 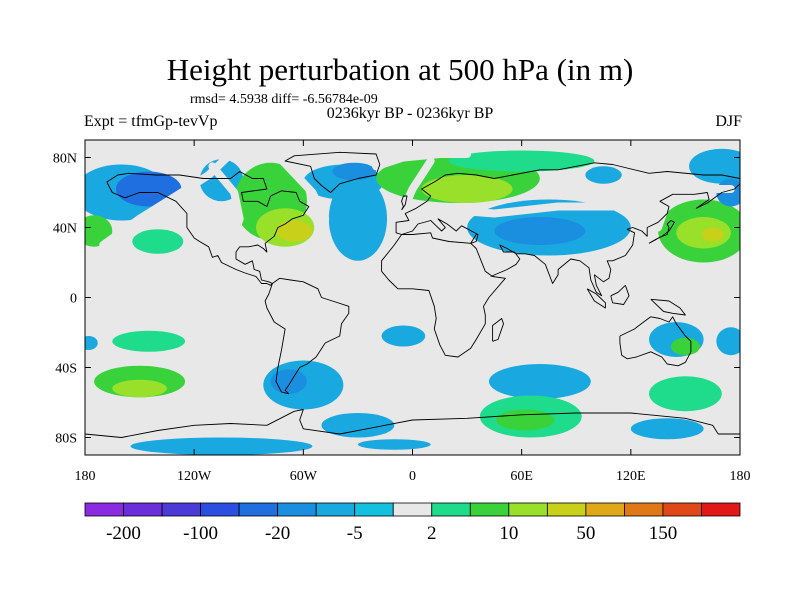 What do you see at coordinates (304, 476) in the screenshot?
I see `lon-tick-label: 60W` at bounding box center [304, 476].